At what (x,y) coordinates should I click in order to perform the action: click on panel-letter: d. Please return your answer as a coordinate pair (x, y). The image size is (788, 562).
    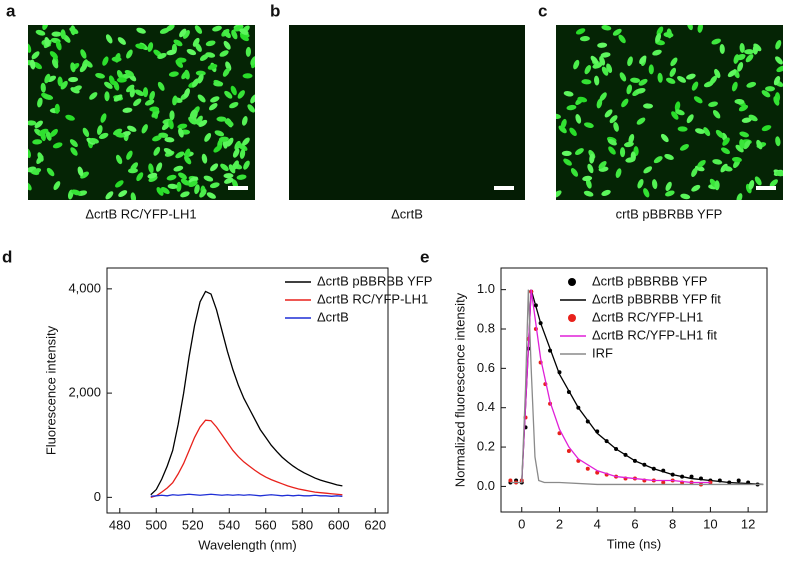
    Looking at the image, I should click on (7, 256).